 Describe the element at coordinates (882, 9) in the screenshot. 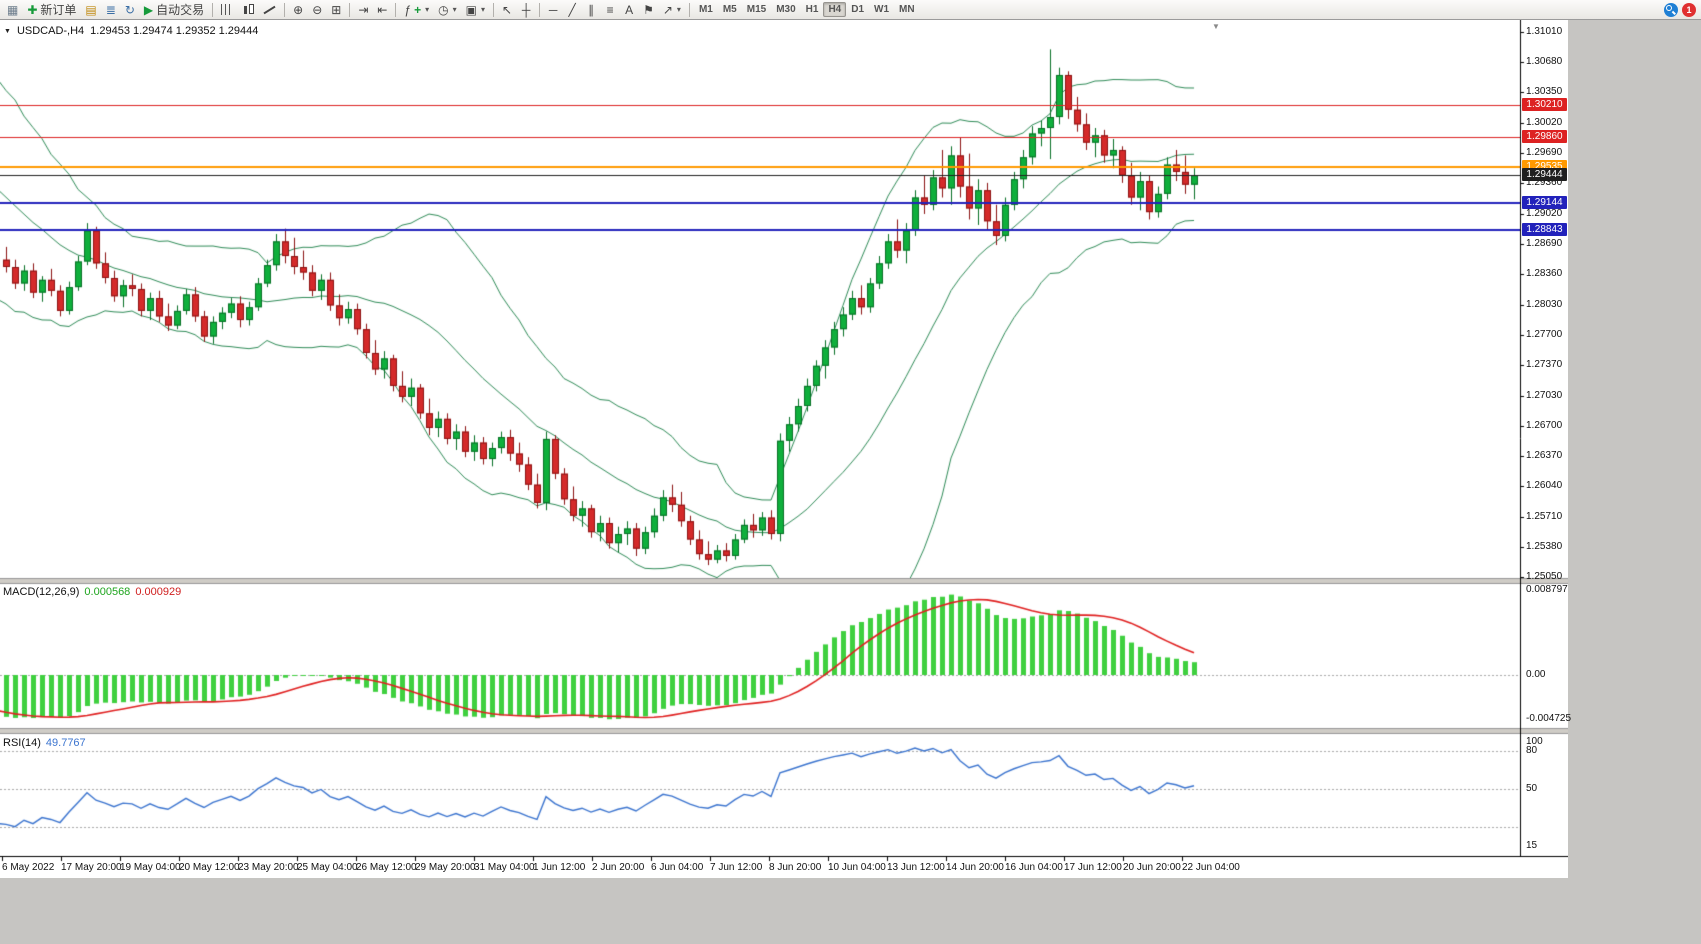

I see `timeframe-w1: W1` at that location.